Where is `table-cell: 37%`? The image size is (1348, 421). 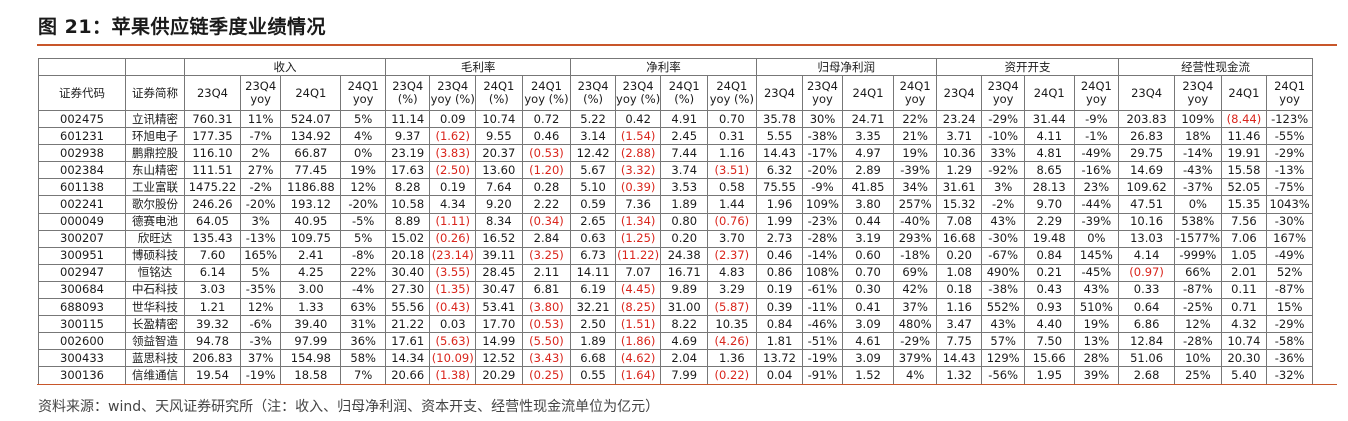
table-cell: 37% is located at coordinates (260, 358).